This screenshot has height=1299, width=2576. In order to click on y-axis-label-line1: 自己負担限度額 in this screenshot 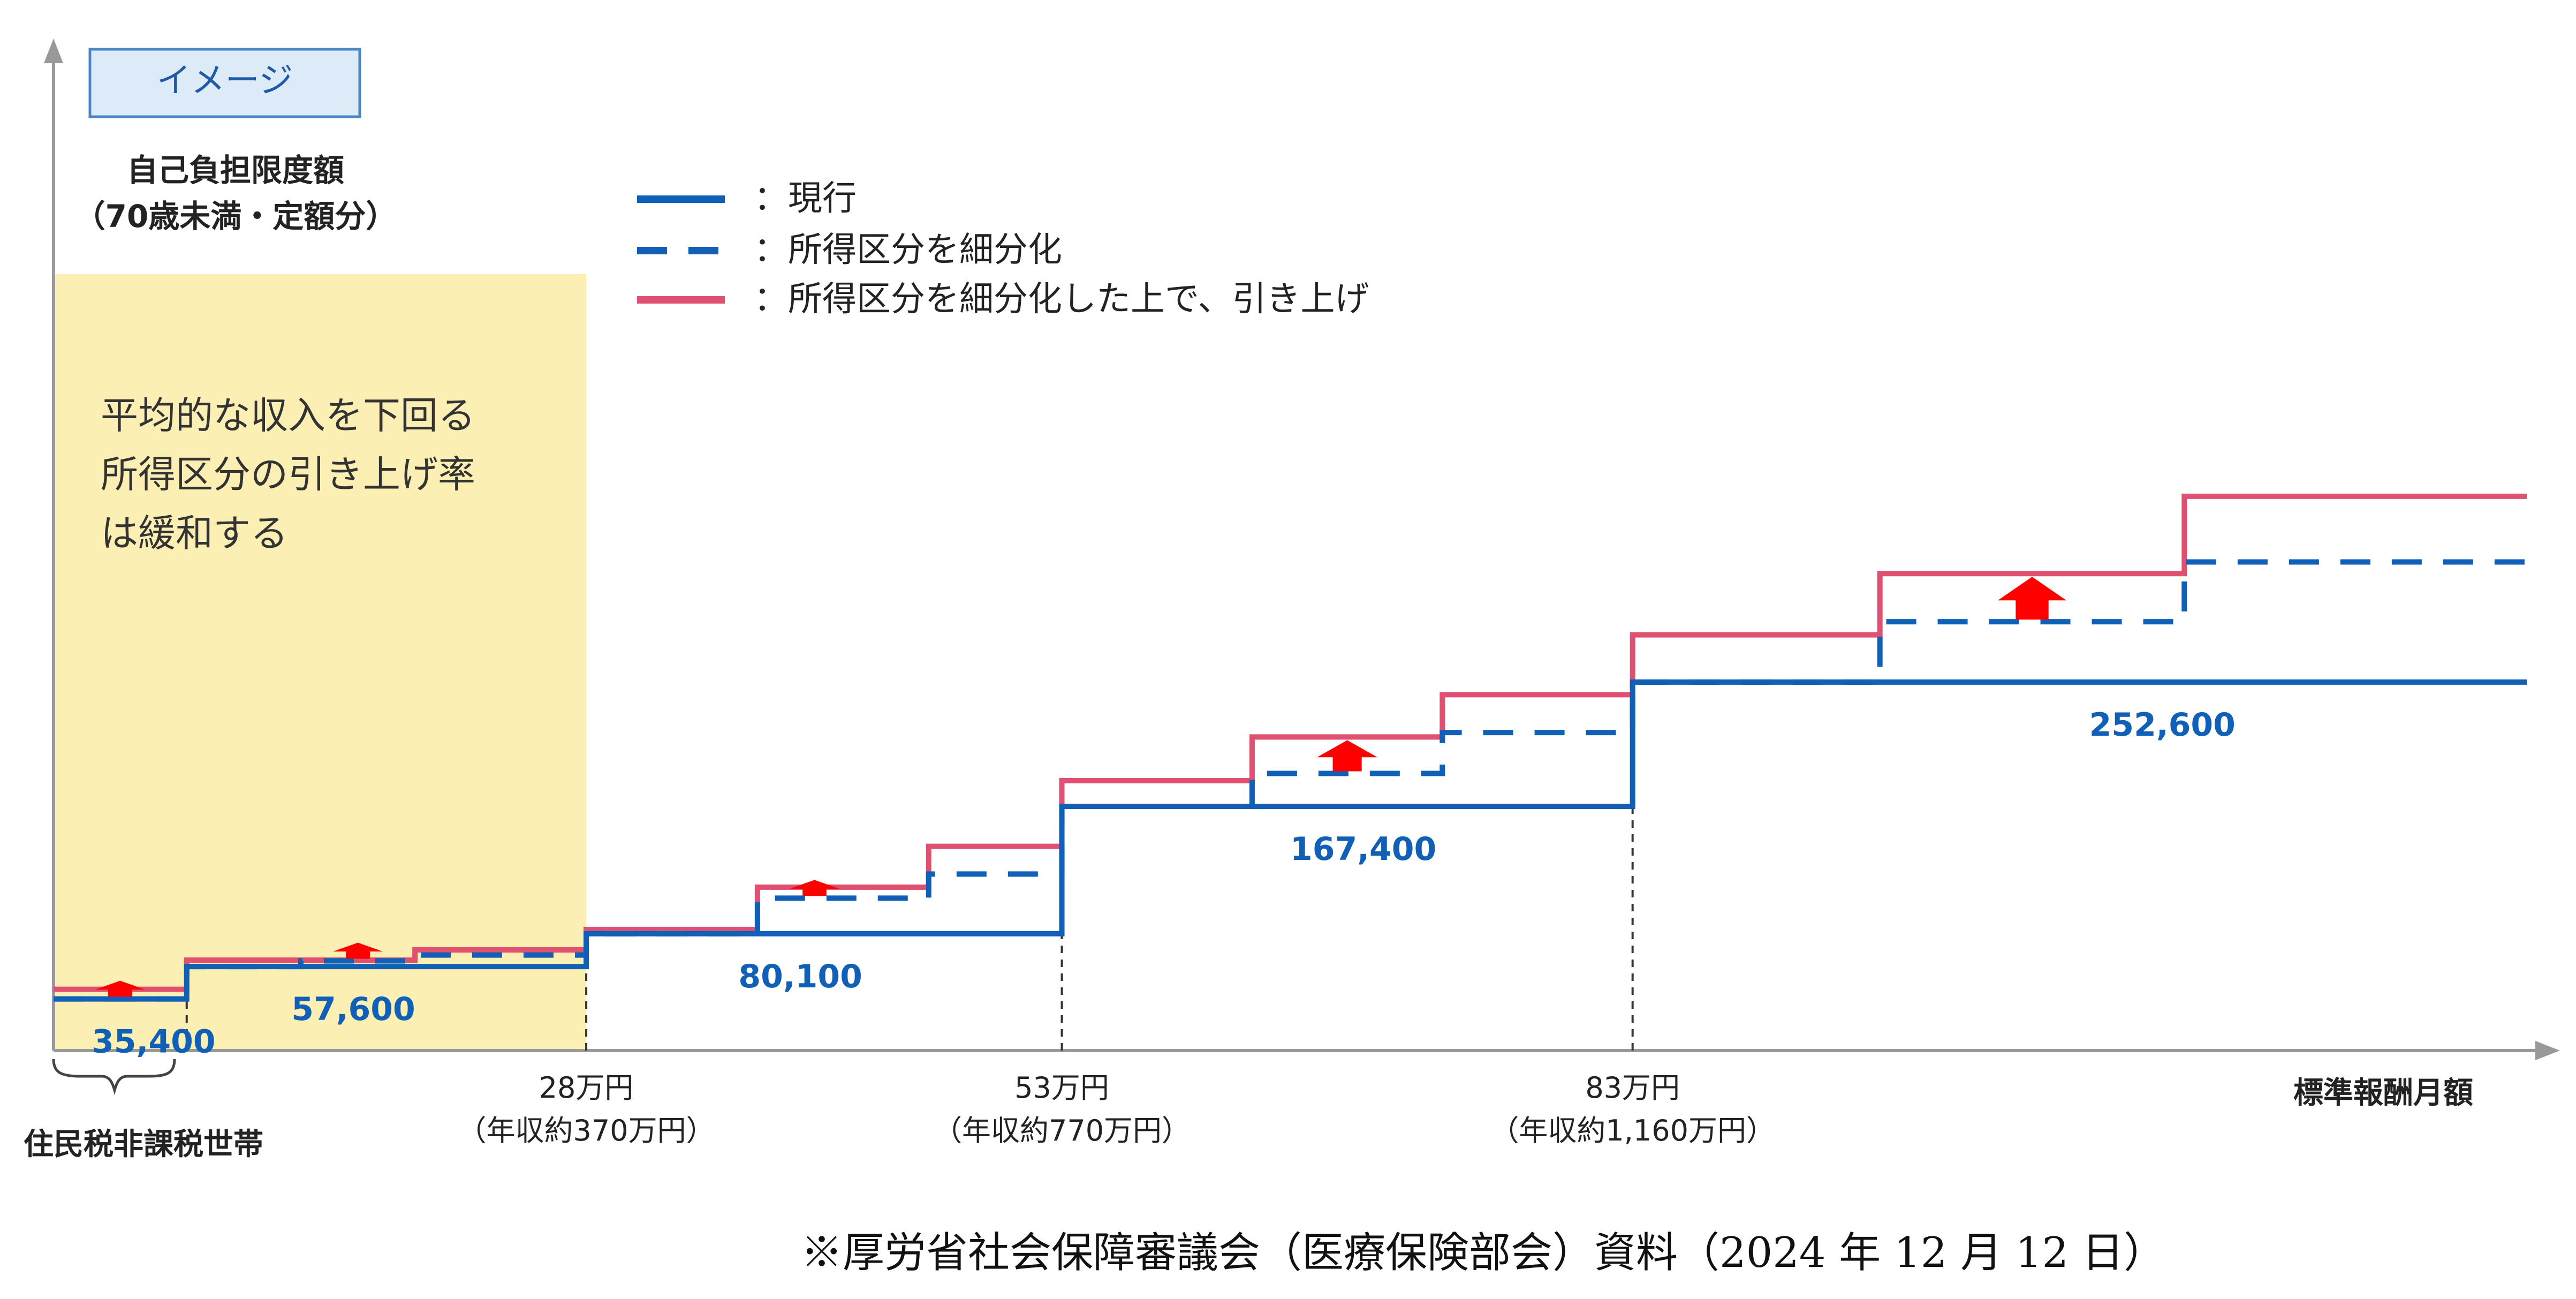, I will do `click(235, 170)`.